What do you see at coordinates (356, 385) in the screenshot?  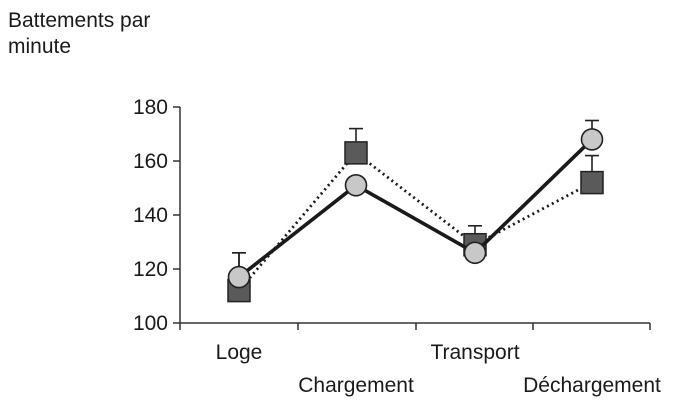 I see `x-tick-label: Chargement` at bounding box center [356, 385].